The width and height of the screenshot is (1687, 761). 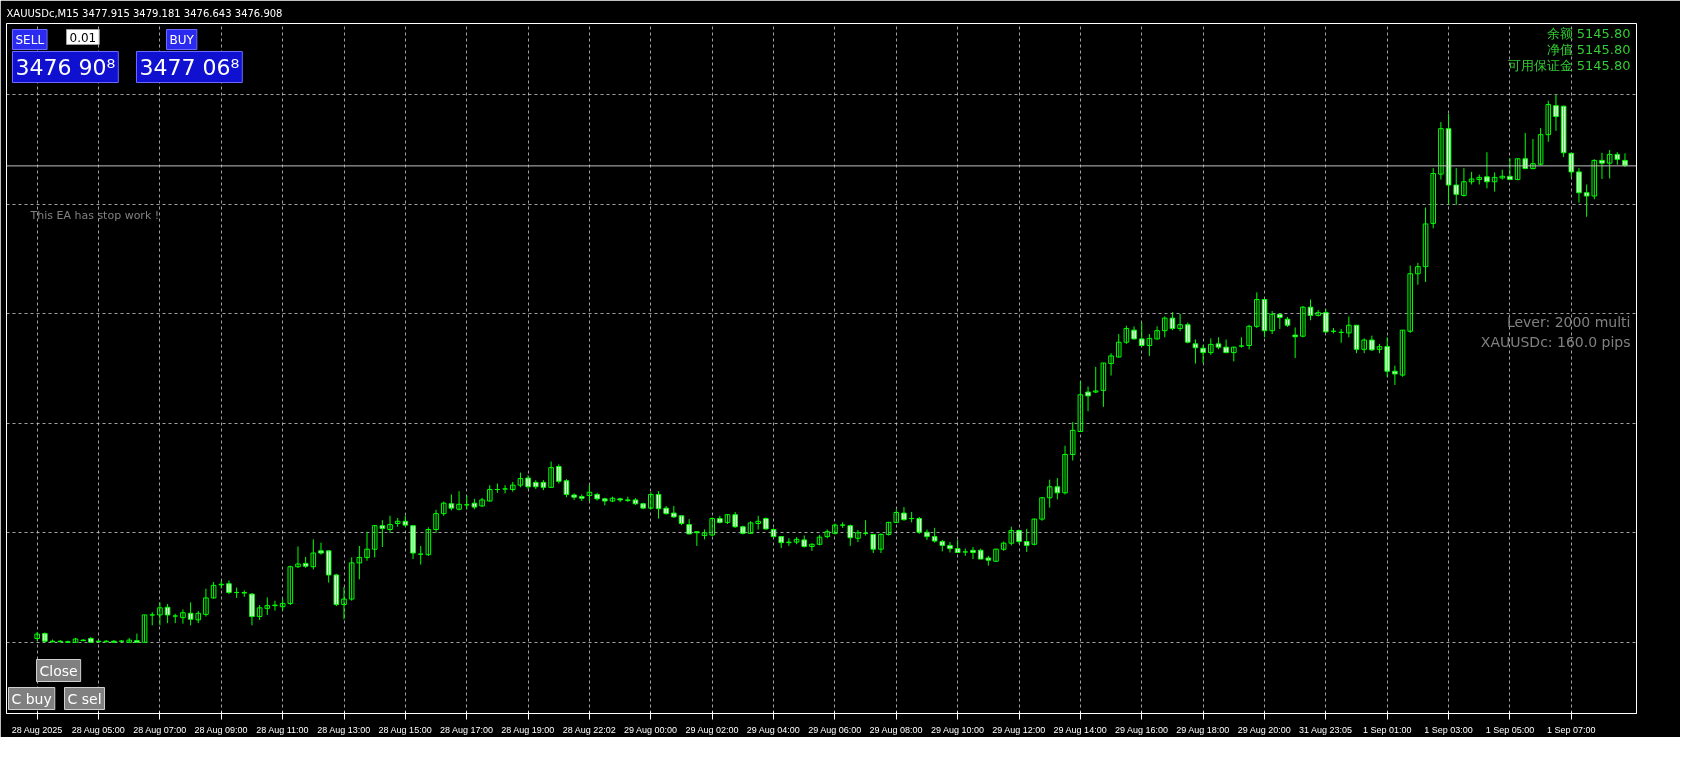 What do you see at coordinates (1588, 33) in the screenshot?
I see `text: 余额 5145.80` at bounding box center [1588, 33].